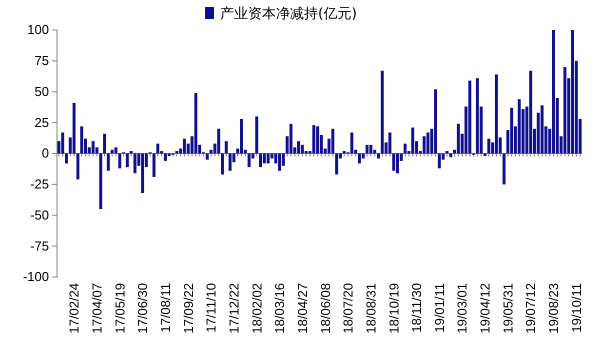 Image resolution: width=600 pixels, height=363 pixels. What do you see at coordinates (188, 308) in the screenshot?
I see `x-tick-label: 17/09/22` at bounding box center [188, 308].